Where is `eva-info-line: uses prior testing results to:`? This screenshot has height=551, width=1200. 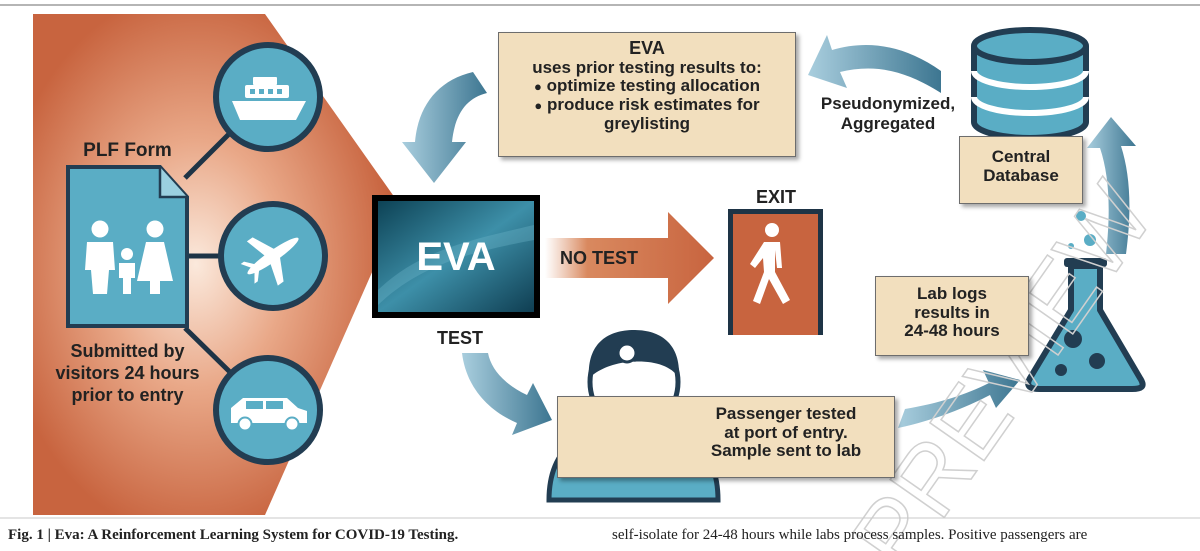 eva-info-line: uses prior testing results to: is located at coordinates (647, 67).